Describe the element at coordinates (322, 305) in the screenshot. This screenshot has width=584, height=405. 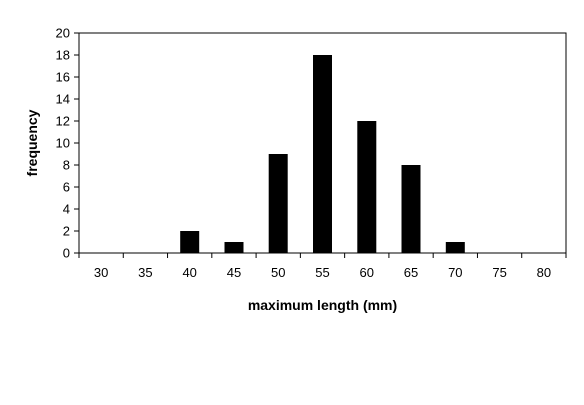
I see `x-axis-title: maximum length (mm)` at that location.